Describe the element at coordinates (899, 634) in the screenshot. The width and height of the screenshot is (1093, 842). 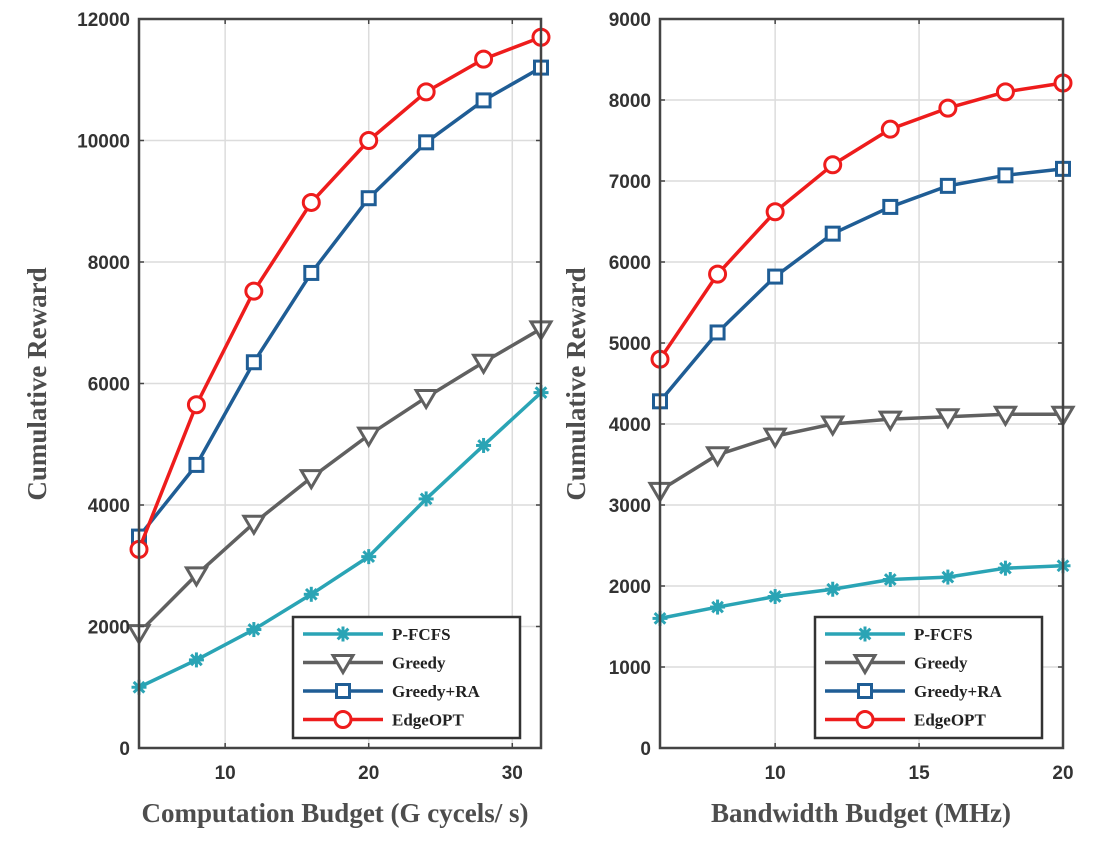
I see `legend-item: P-FCFS` at that location.